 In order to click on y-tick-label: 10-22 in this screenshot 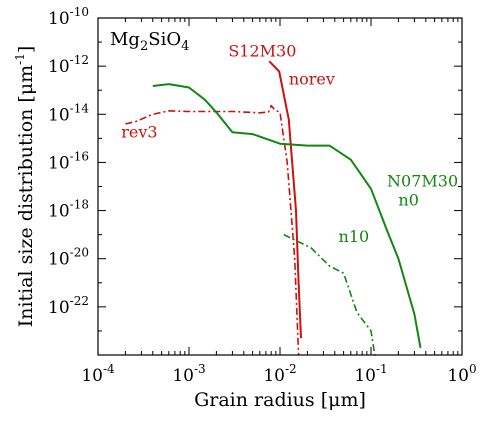, I will do `click(68, 306)`.